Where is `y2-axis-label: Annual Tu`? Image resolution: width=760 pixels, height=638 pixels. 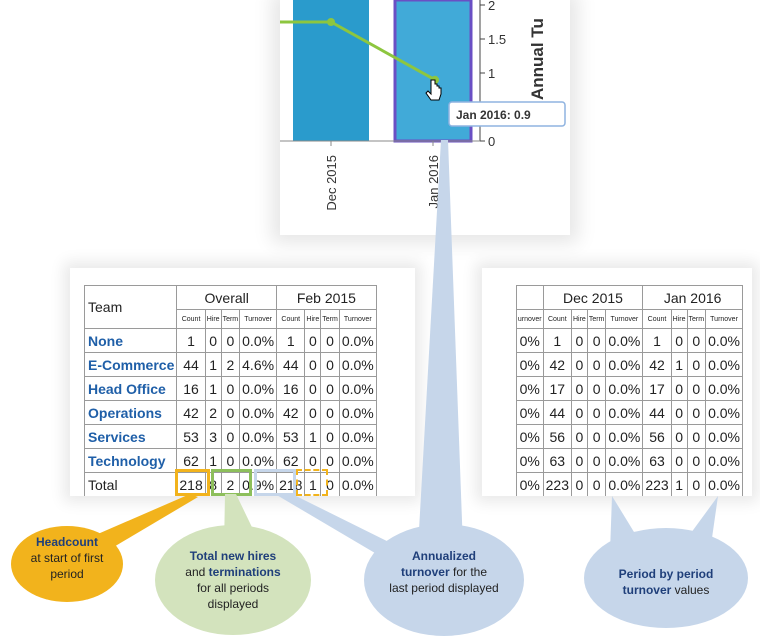
y2-axis-label: Annual Tu is located at coordinates (537, 59).